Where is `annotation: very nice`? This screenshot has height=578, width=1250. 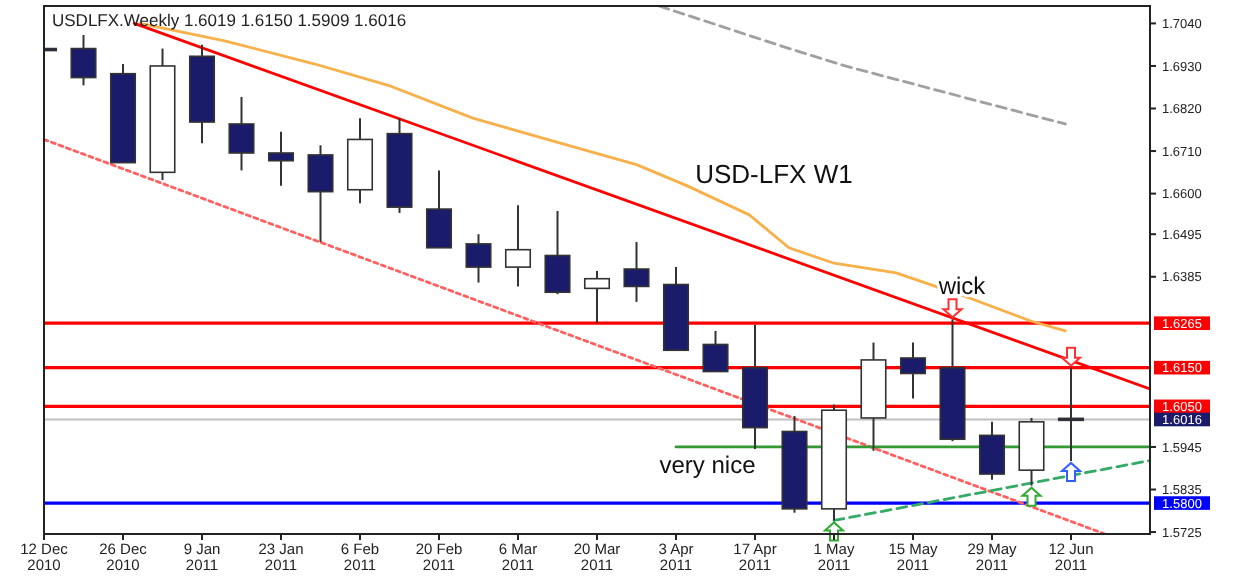
annotation: very nice is located at coordinates (708, 465).